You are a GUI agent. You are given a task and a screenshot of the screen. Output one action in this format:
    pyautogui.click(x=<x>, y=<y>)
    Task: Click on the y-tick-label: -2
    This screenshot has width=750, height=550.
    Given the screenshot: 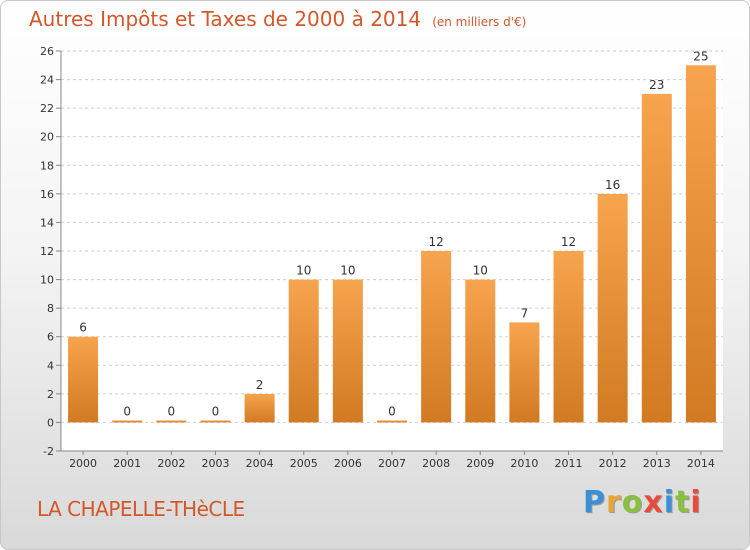 What is the action you would take?
    pyautogui.click(x=48, y=451)
    